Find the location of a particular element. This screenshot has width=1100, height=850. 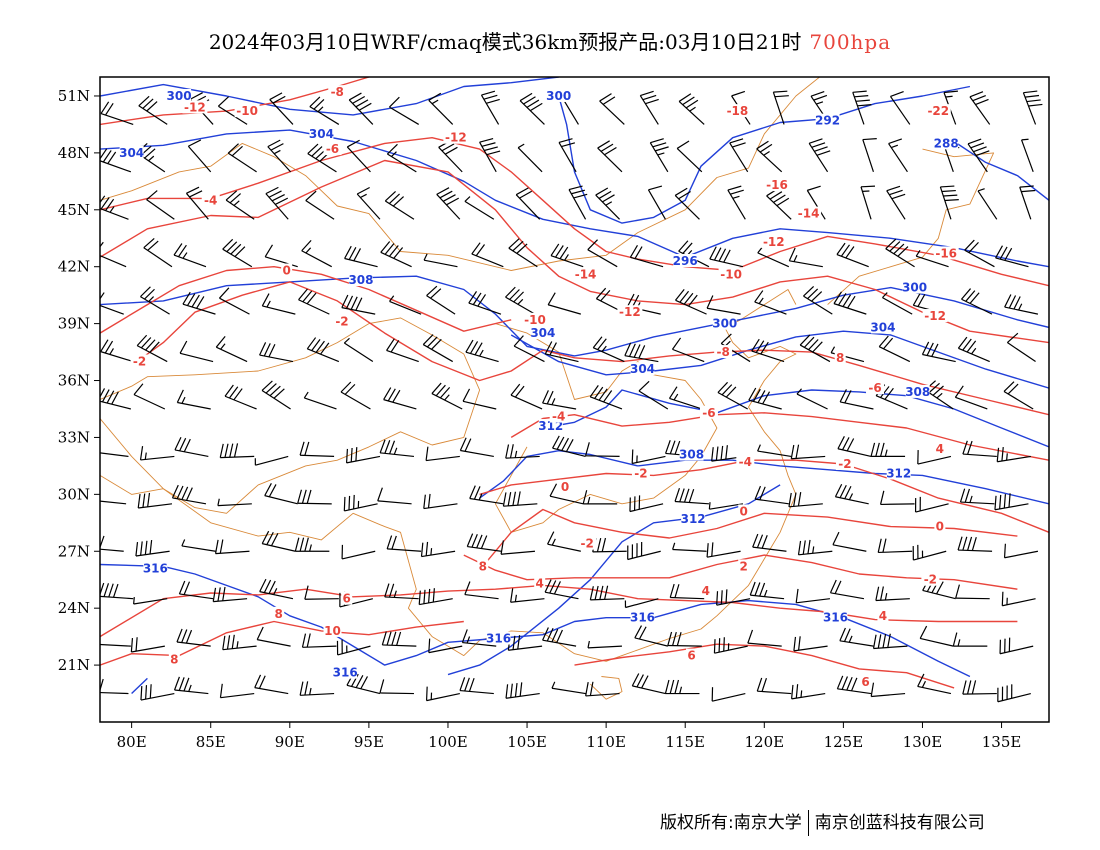

x-tick-label: 120E is located at coordinates (765, 742).